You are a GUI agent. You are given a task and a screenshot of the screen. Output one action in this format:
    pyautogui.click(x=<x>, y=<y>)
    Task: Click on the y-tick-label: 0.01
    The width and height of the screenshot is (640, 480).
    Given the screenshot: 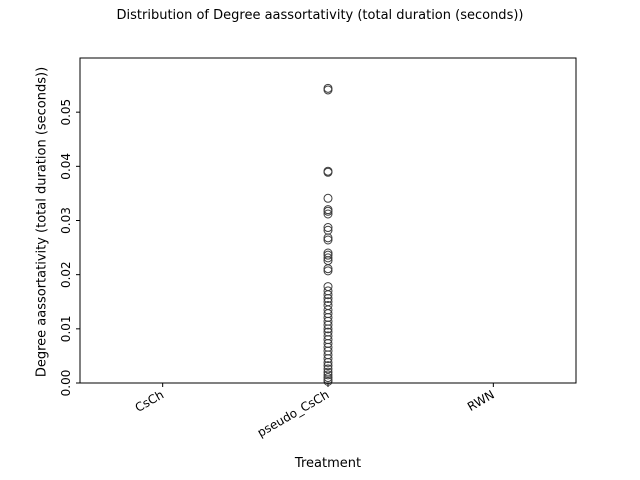 What is the action you would take?
    pyautogui.click(x=66, y=328)
    